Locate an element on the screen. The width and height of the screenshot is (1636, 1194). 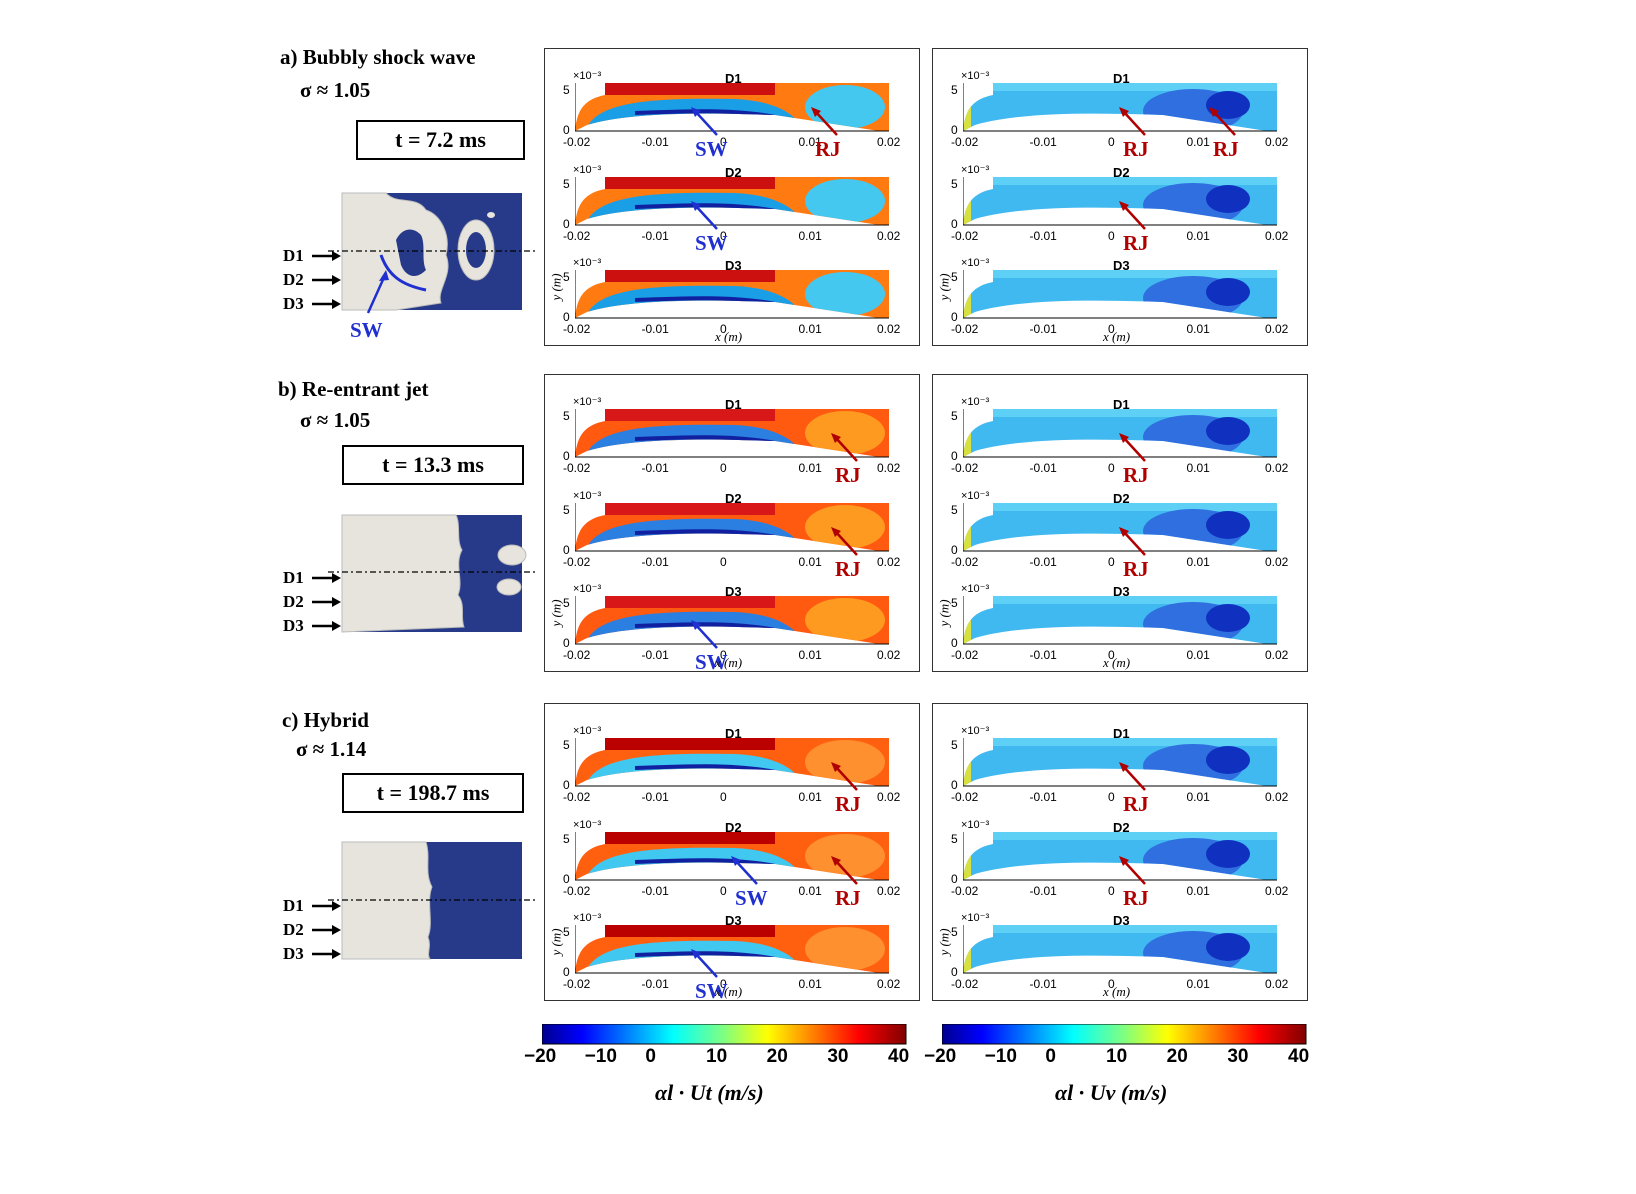
row-c-ut-d2-sw-annotation: SW is located at coordinates (751, 898).